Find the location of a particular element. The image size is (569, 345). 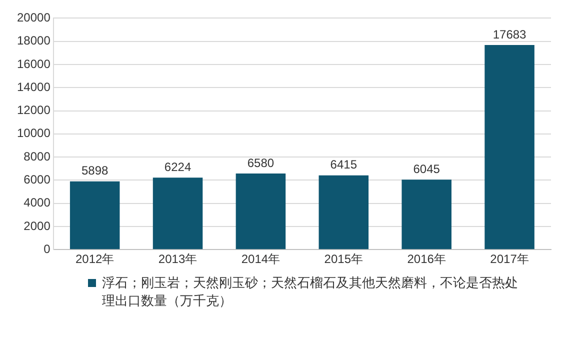

y-tick-label: 16000 is located at coordinates (33, 63).